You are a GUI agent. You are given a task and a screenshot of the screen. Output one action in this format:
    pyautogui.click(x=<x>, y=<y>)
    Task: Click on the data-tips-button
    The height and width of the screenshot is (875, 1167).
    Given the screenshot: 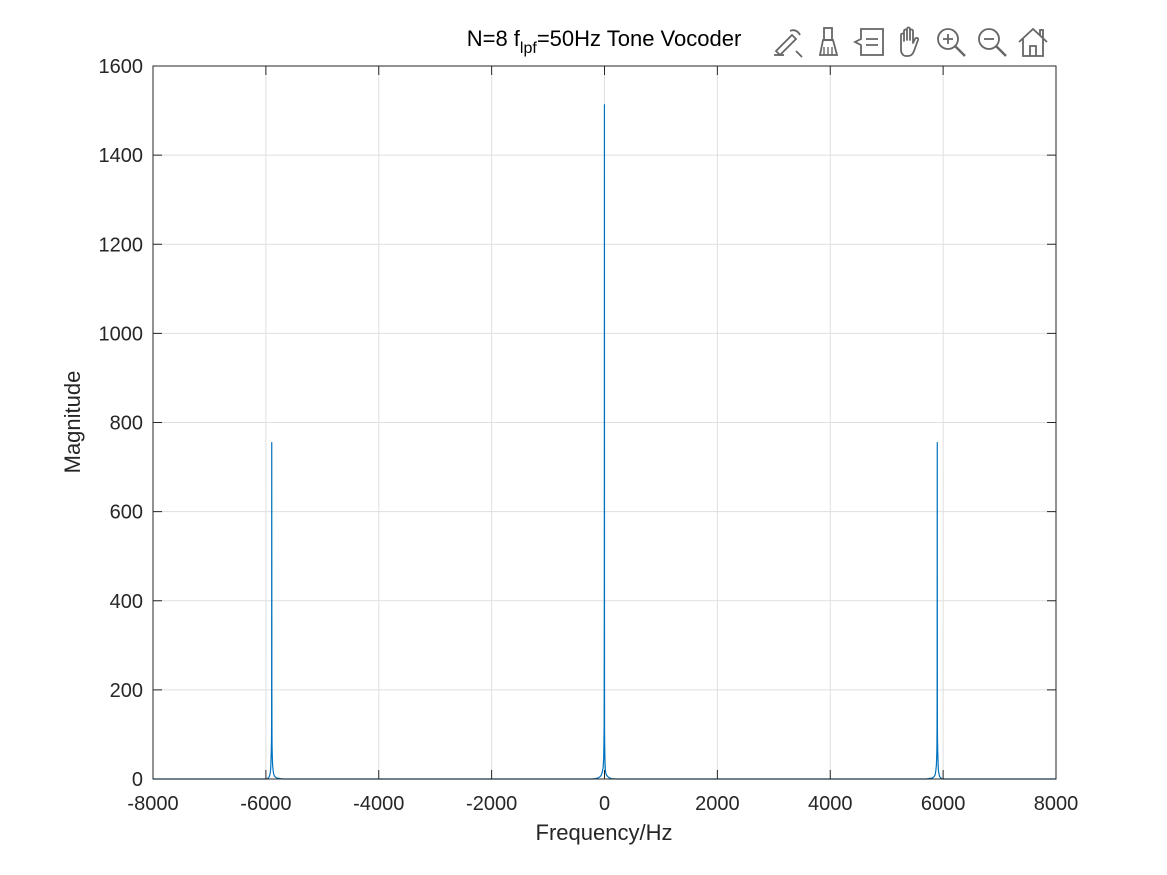 What is the action you would take?
    pyautogui.click(x=868, y=42)
    